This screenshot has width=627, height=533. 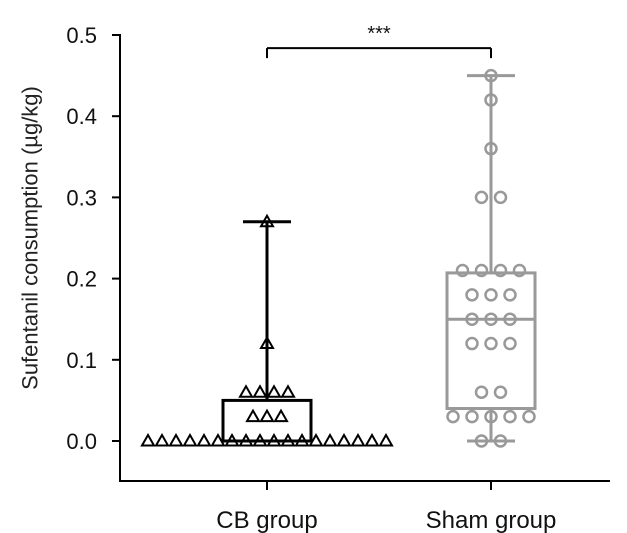 I want to click on y-tick-label: 0.1, so click(x=81, y=360).